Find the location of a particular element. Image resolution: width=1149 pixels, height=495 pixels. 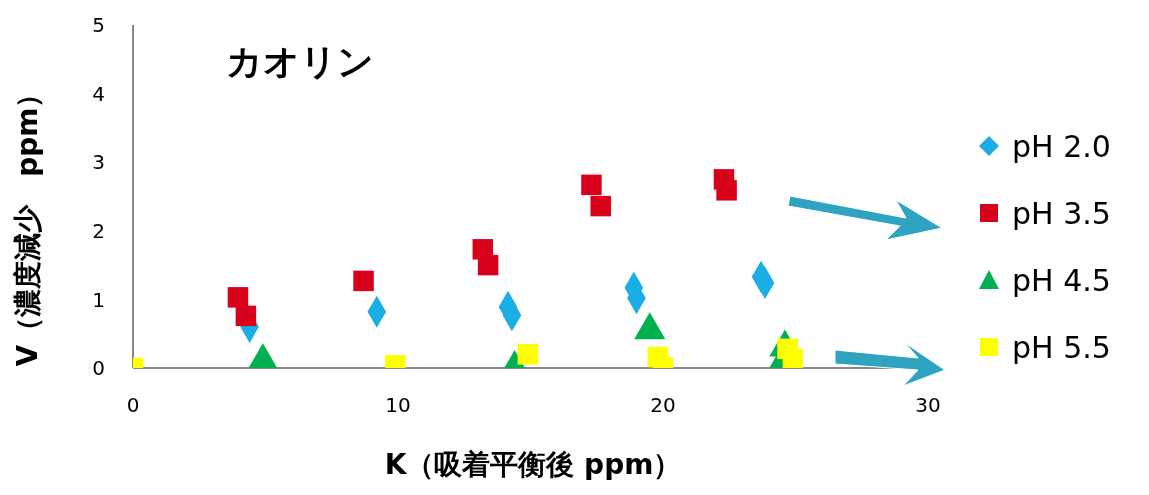

legend-label: pH 5.5 is located at coordinates (1061, 347).